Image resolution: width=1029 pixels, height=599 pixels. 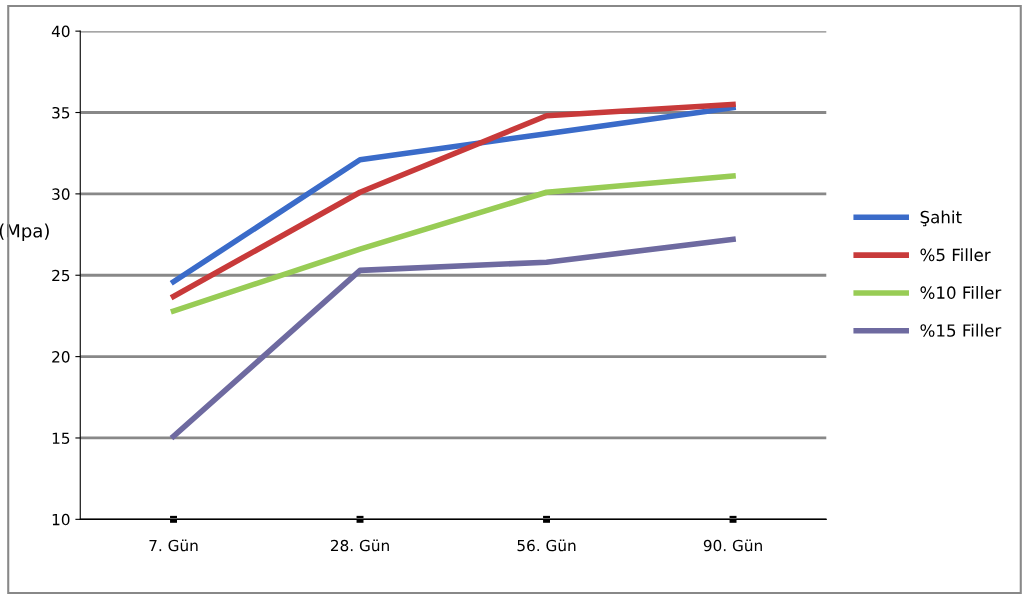 What do you see at coordinates (60, 31) in the screenshot?
I see `y-tick-label: 40` at bounding box center [60, 31].